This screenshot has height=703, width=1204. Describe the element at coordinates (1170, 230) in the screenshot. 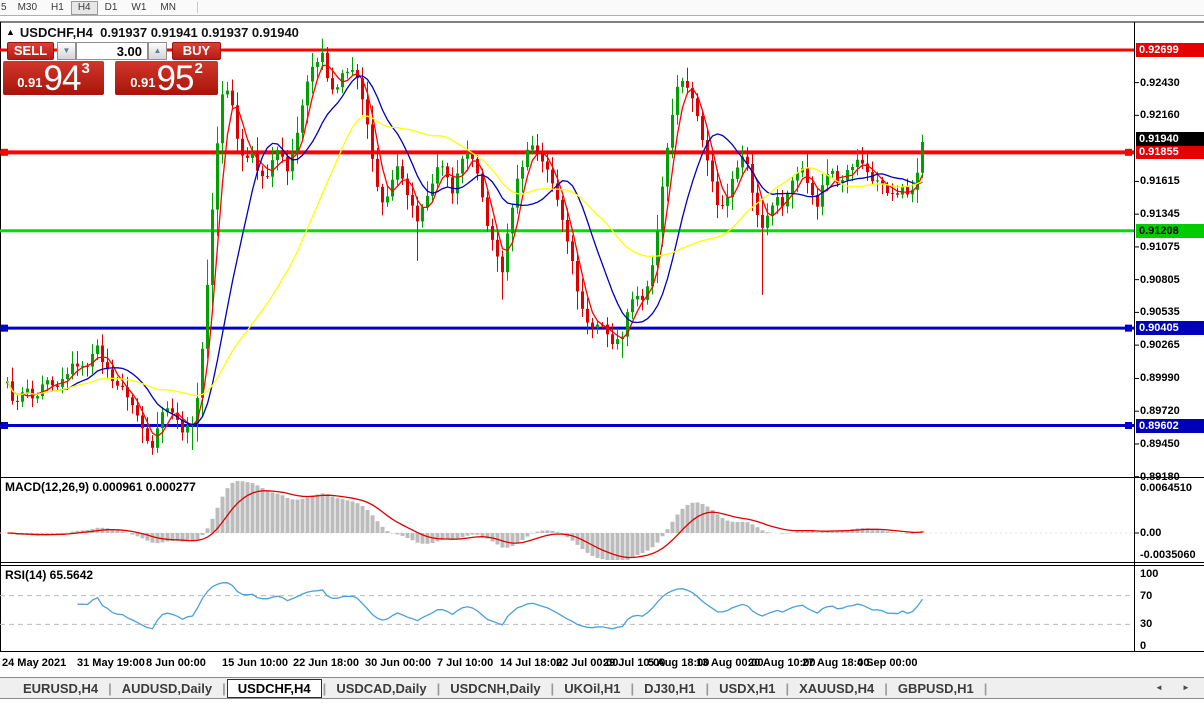

I see `price-line-label-0.91208: 0.91208` at that location.